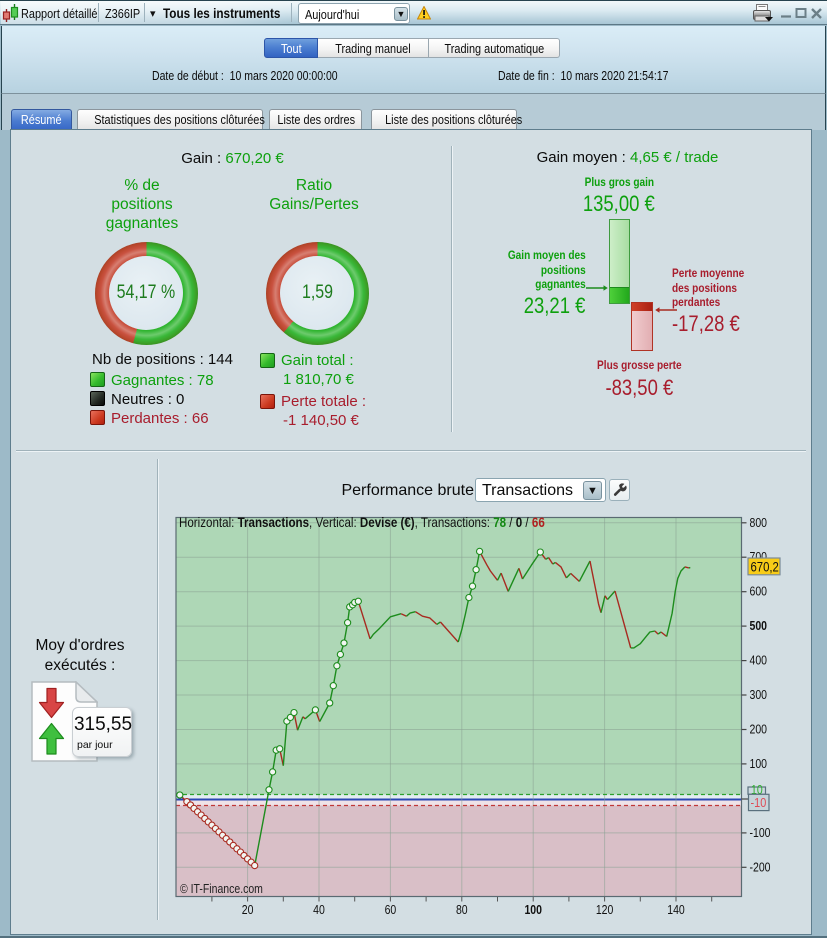 This screenshot has width=827, height=938. What do you see at coordinates (605, 910) in the screenshot?
I see `svg-text: 120` at bounding box center [605, 910].